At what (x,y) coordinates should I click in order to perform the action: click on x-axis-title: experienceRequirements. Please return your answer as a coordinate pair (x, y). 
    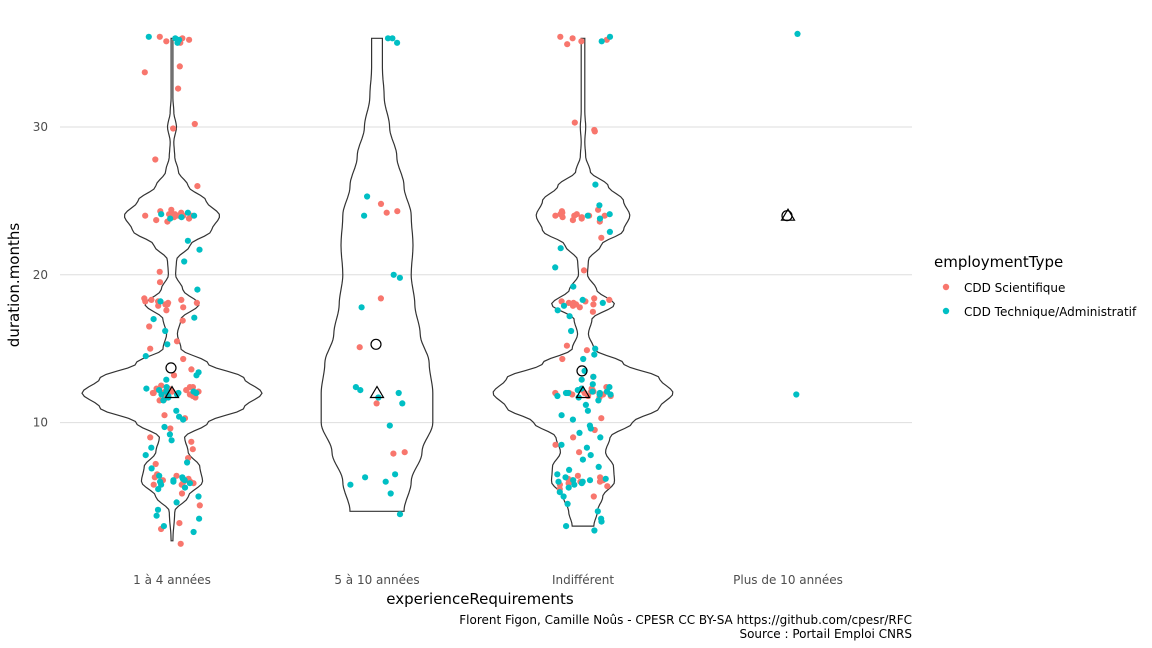
    Looking at the image, I should click on (480, 599).